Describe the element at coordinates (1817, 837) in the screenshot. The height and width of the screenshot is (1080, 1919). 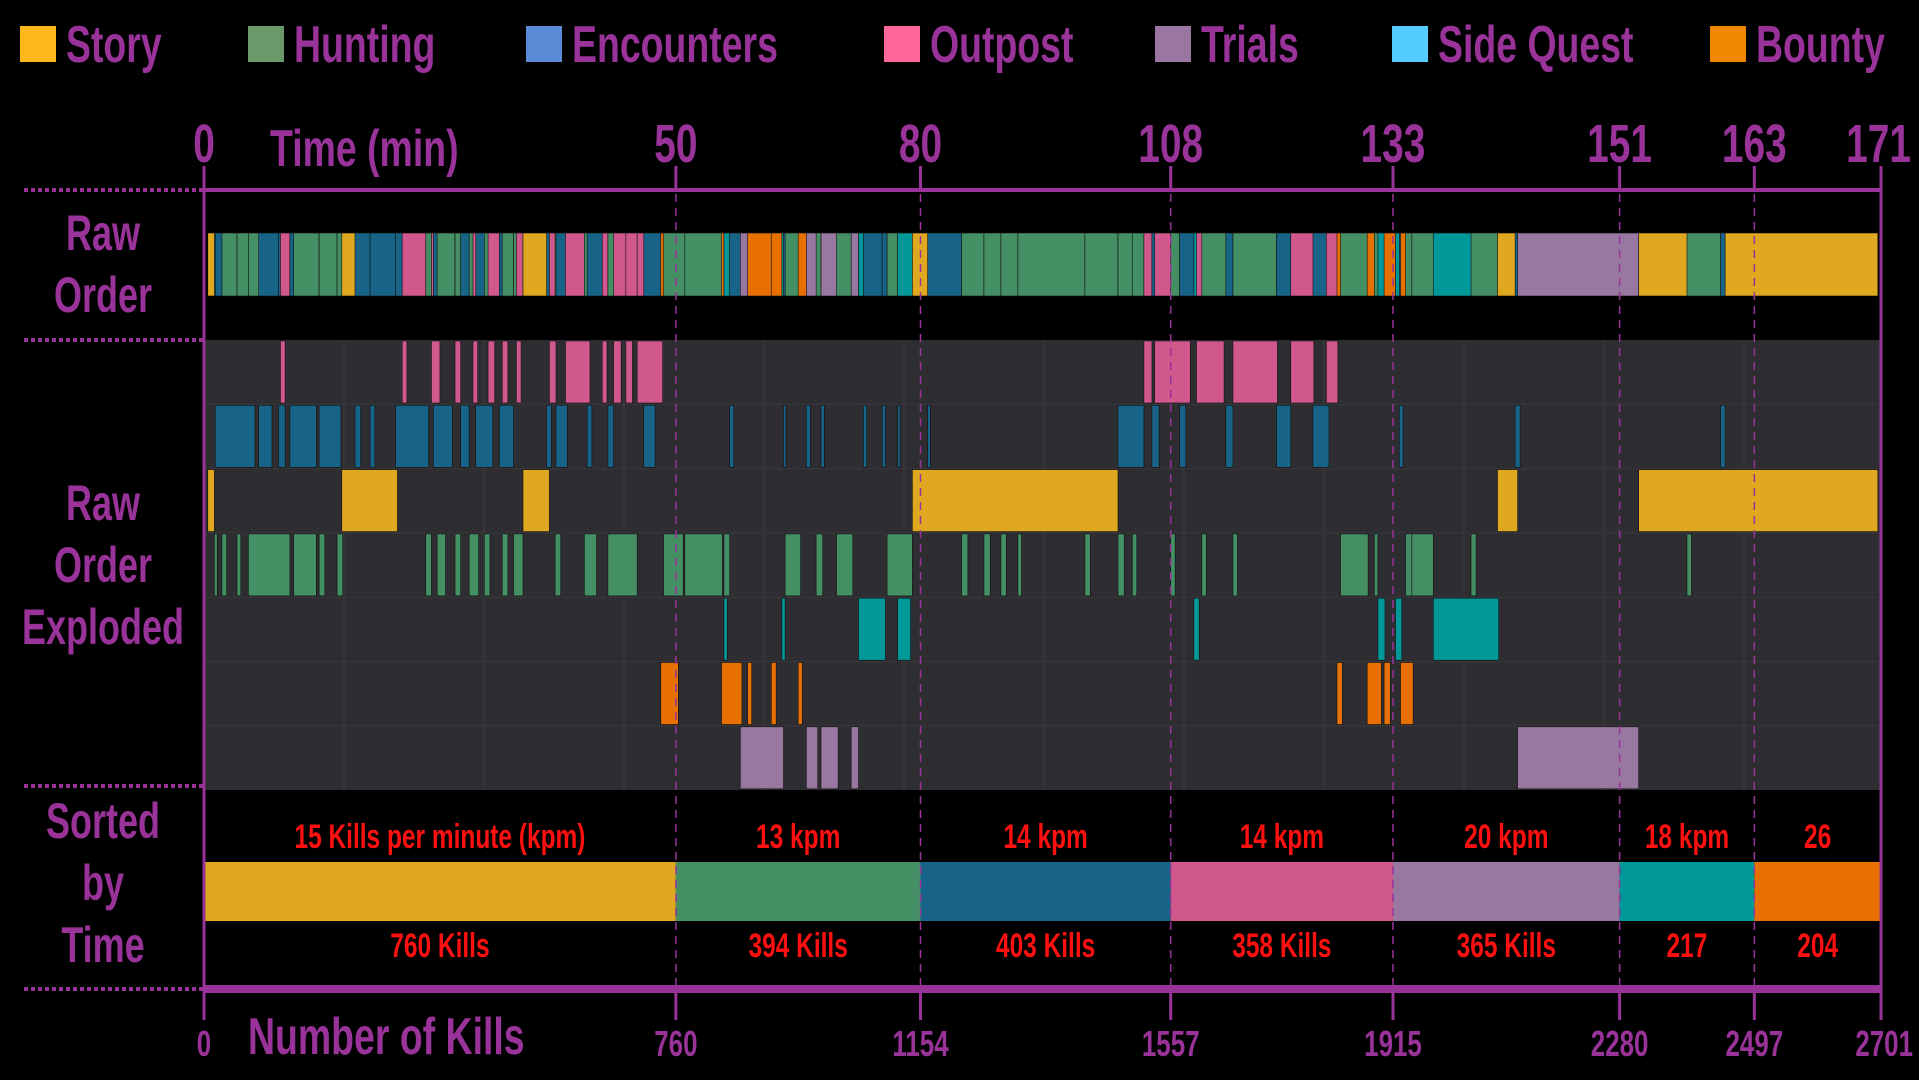
I see `kpm-label: 26` at that location.